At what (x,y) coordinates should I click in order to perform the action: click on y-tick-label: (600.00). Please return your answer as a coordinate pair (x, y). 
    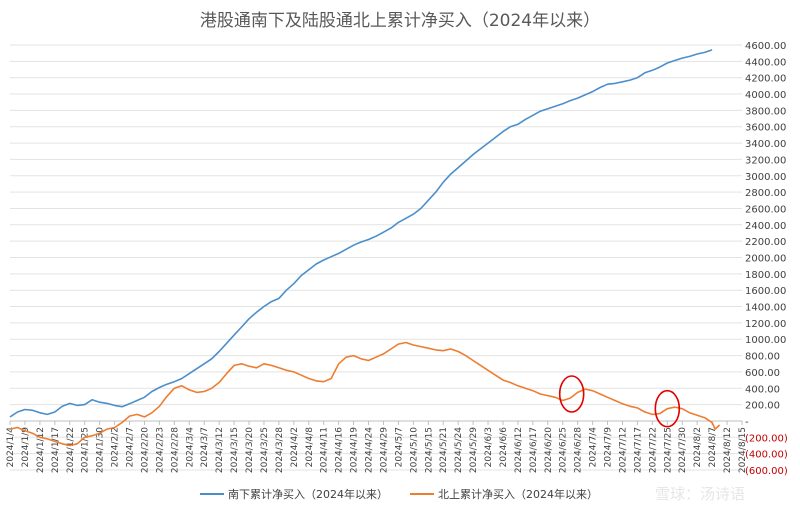
    Looking at the image, I should click on (766, 471).